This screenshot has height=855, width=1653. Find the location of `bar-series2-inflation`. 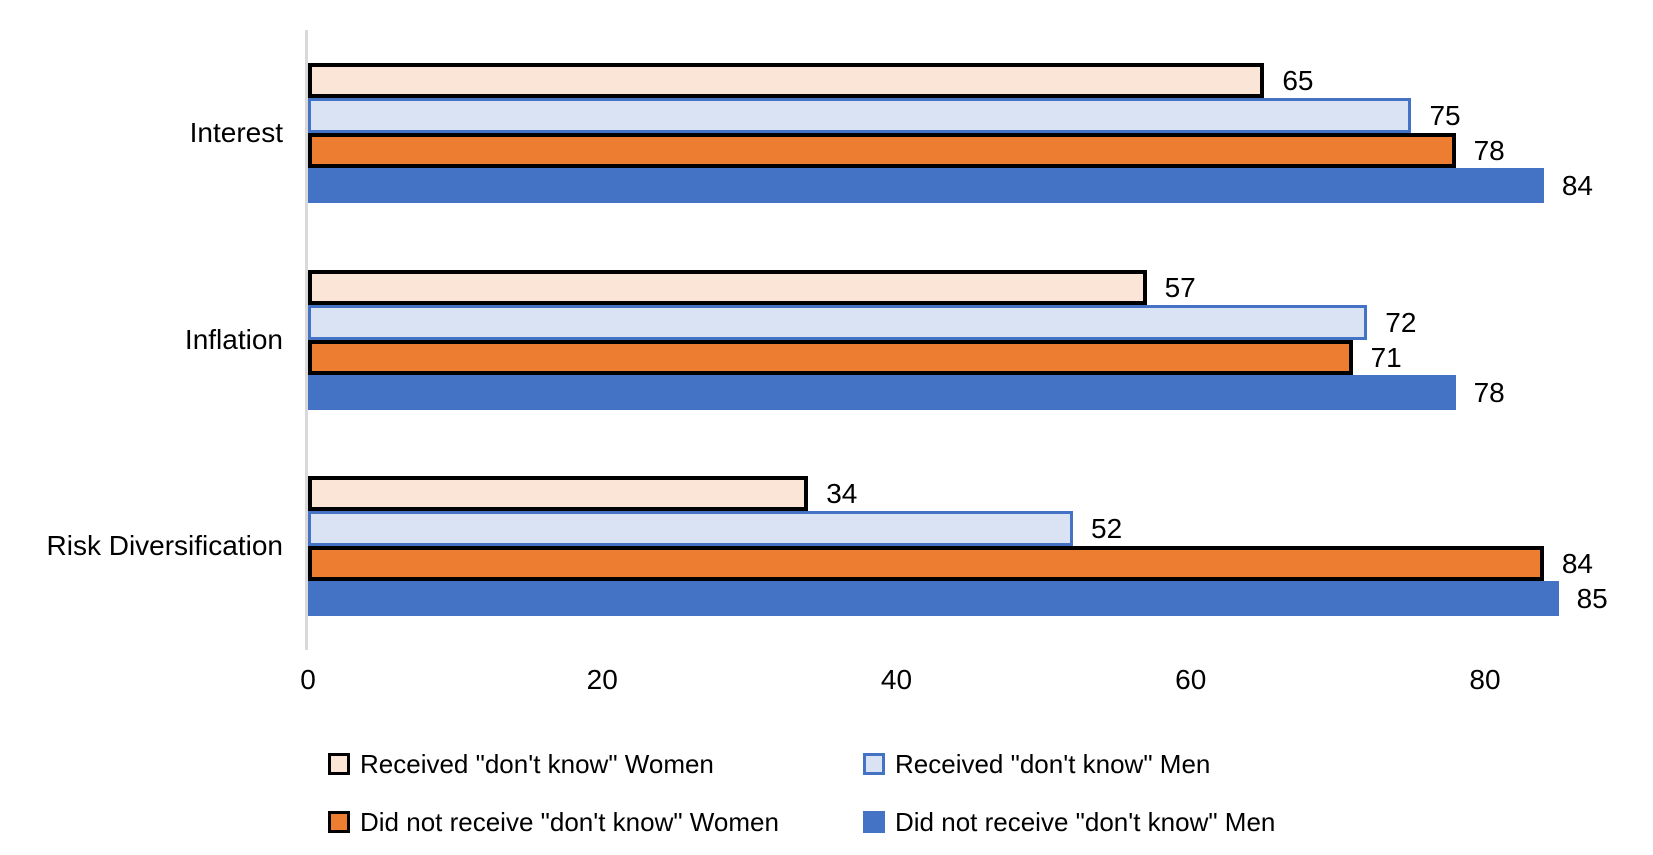

bar-series2-inflation is located at coordinates (838, 322).